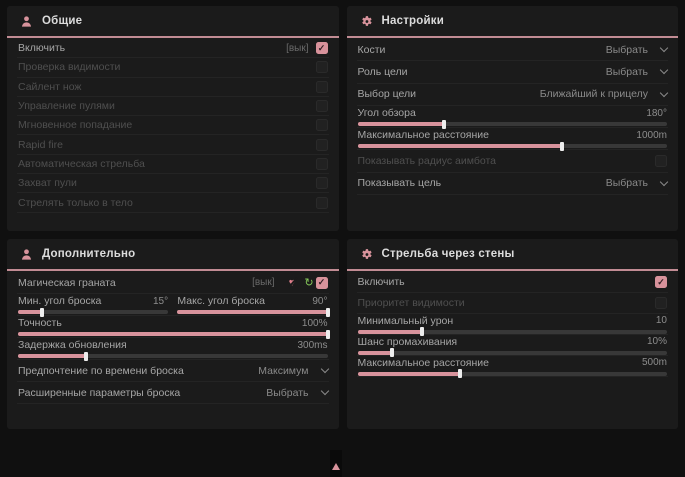 The image size is (685, 477). What do you see at coordinates (512, 72) in the screenshot?
I see `dropdown-row: Роль цели Выбрать` at bounding box center [512, 72].